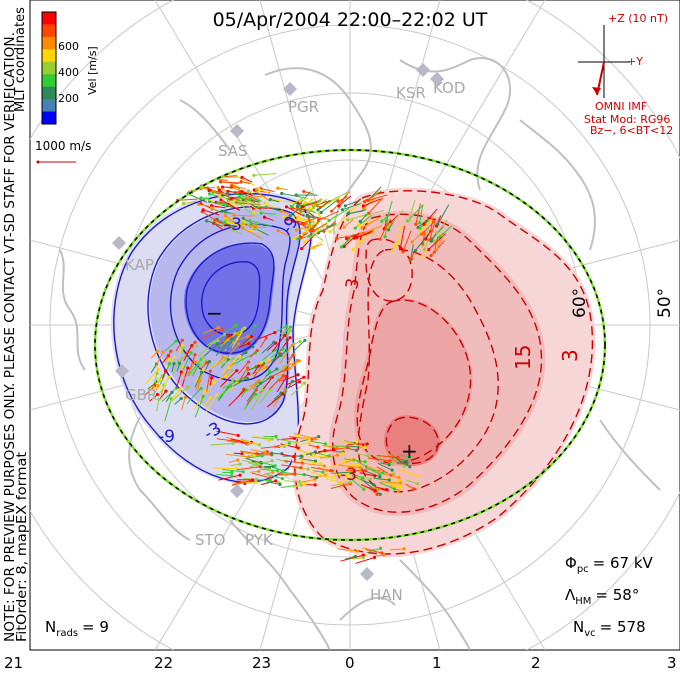  Describe the element at coordinates (580, 303) in the screenshot. I see `latitude-label-60: 60°` at that location.